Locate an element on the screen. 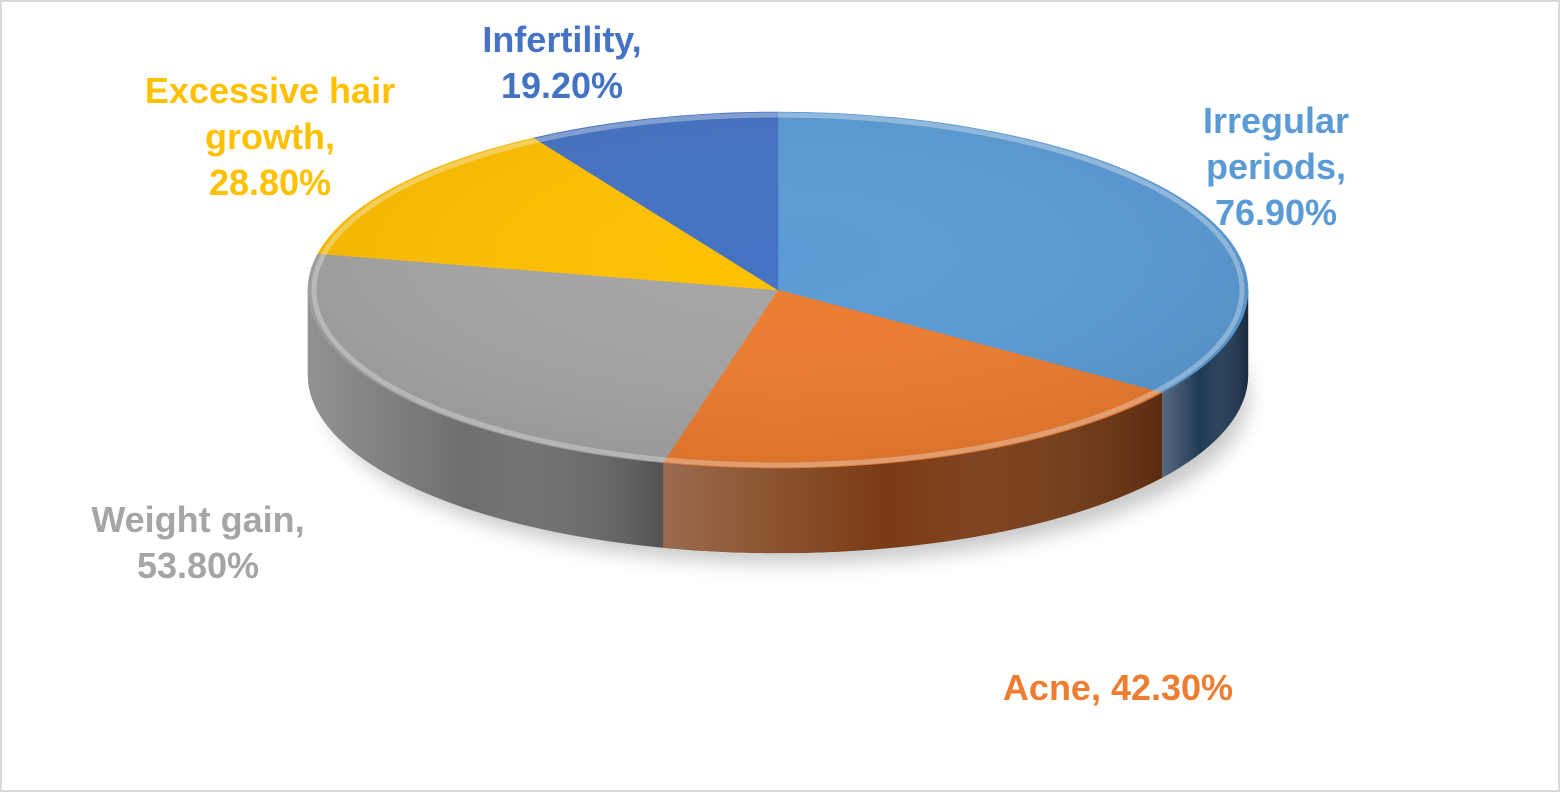  pie-side-light-acne is located at coordinates (912, 473).